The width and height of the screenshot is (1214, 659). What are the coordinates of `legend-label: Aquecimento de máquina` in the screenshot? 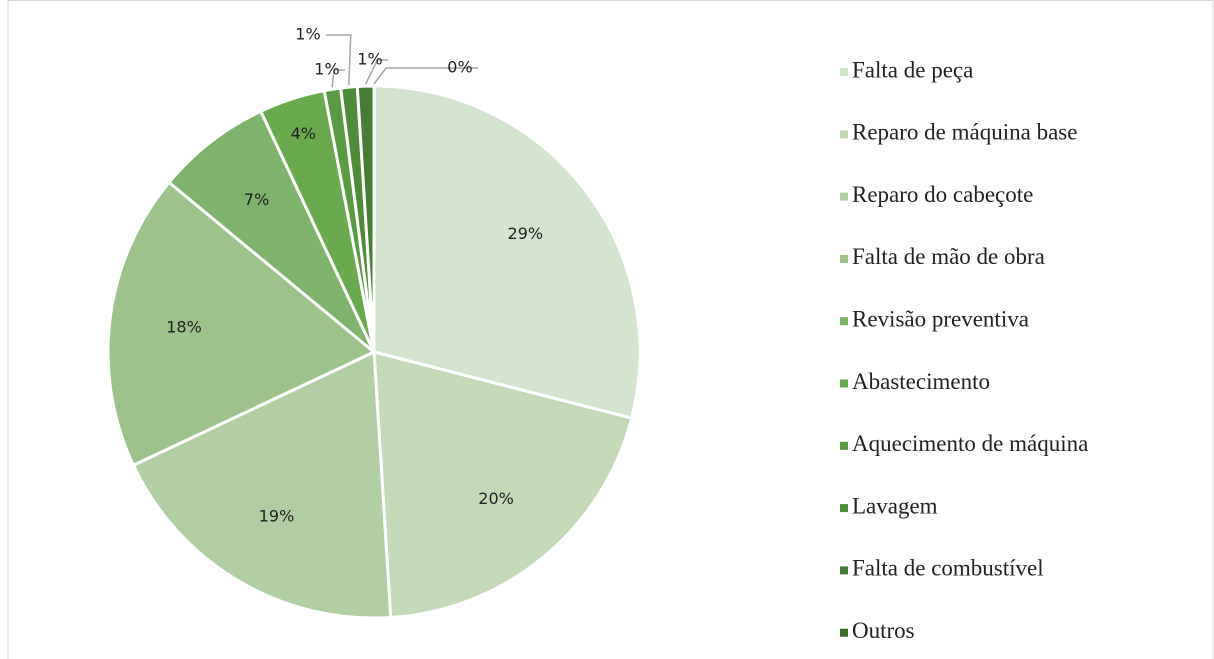 It's located at (970, 443).